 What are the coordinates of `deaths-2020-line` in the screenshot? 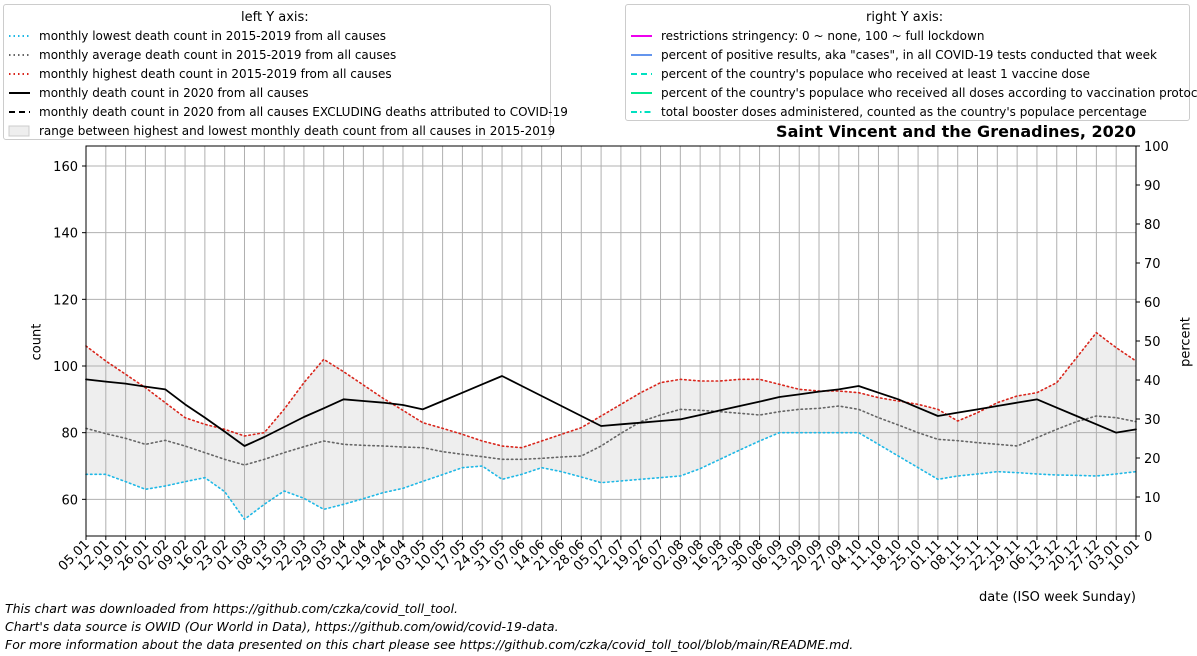 It's located at (611, 411).